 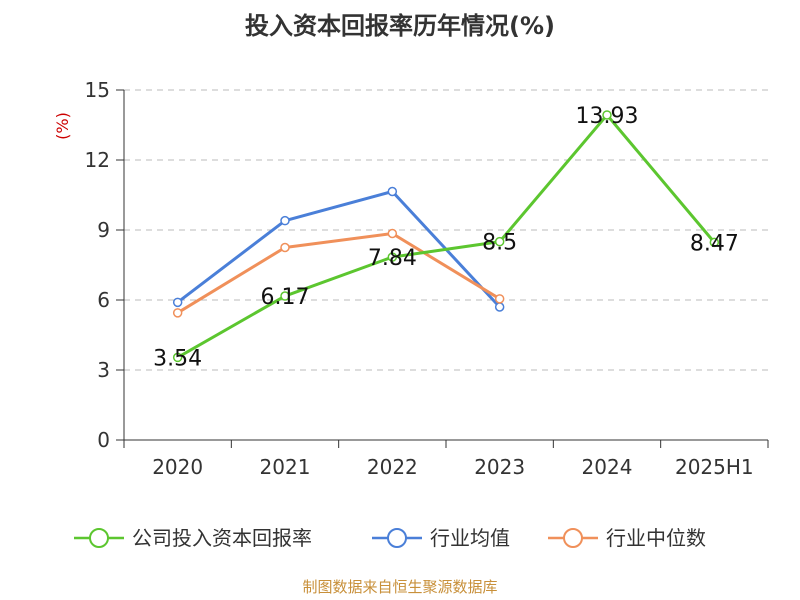 I want to click on x-tick-label: 2025H1, so click(x=714, y=467).